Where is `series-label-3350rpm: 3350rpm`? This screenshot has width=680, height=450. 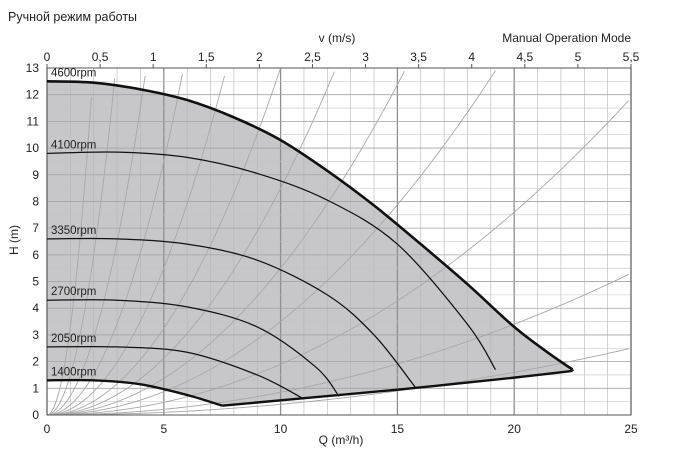
series-label-3350rpm: 3350rpm is located at coordinates (73, 231).